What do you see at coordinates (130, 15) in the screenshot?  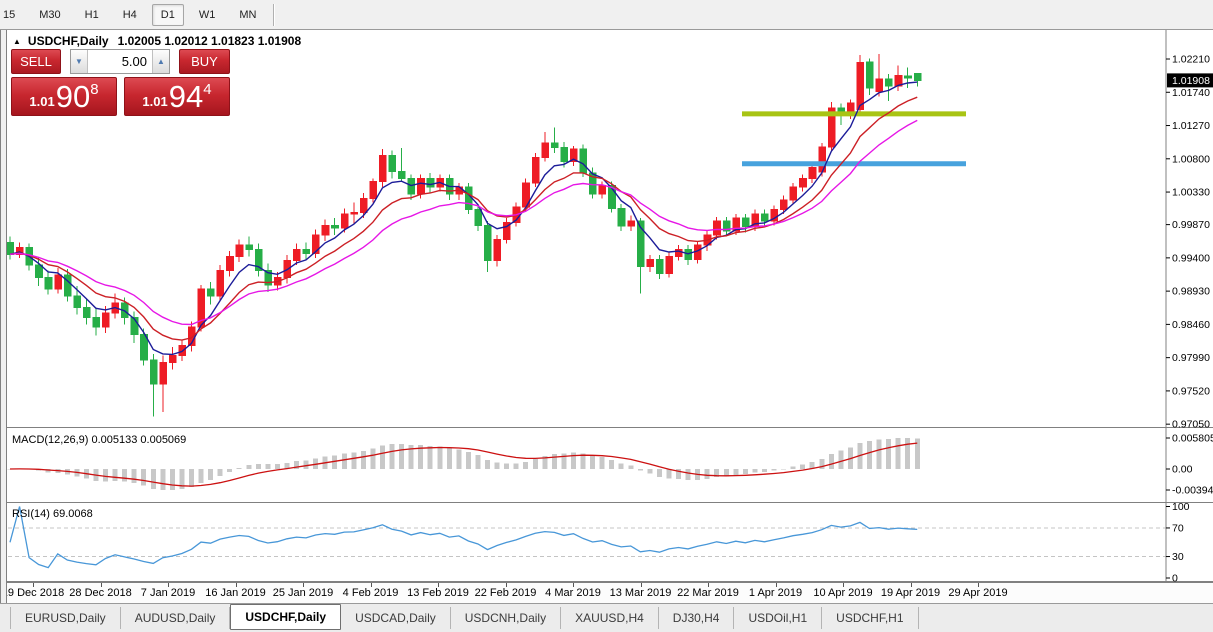 I see `timeframe-button-h4: H4` at bounding box center [130, 15].